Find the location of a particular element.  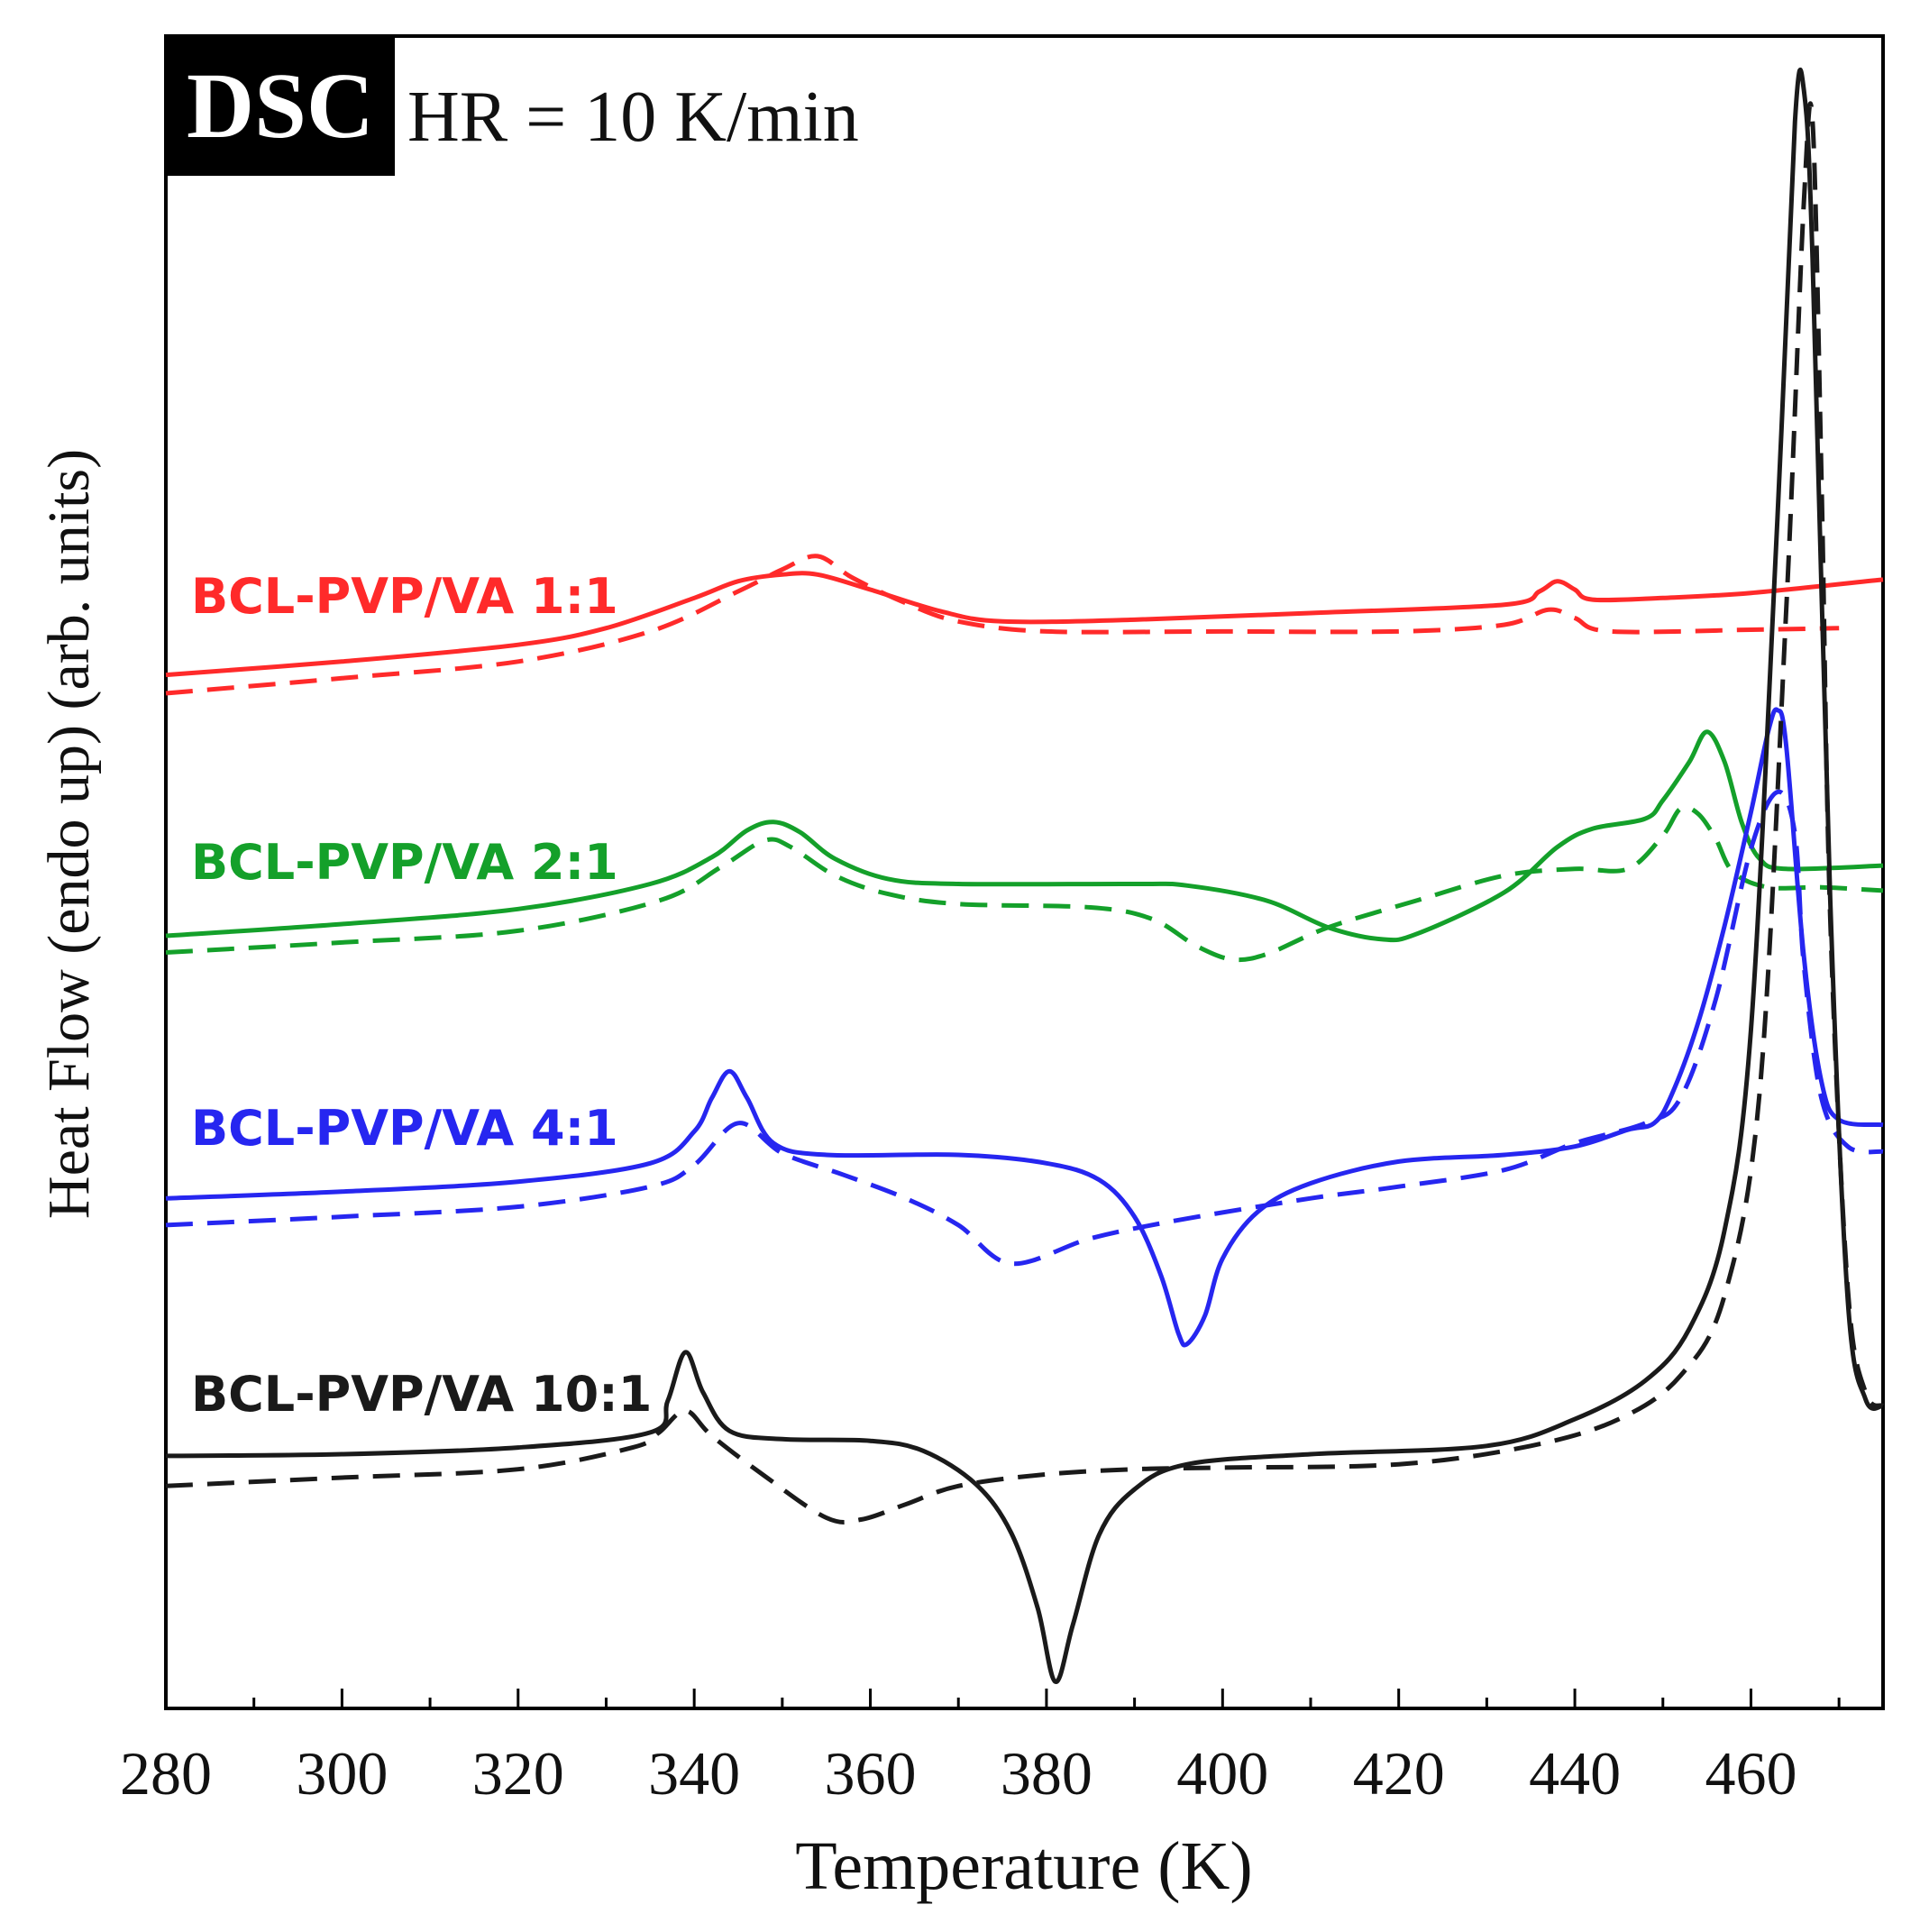

y-axis-label: Heat Flow (endo up) (arb. units) is located at coordinates (69, 834).